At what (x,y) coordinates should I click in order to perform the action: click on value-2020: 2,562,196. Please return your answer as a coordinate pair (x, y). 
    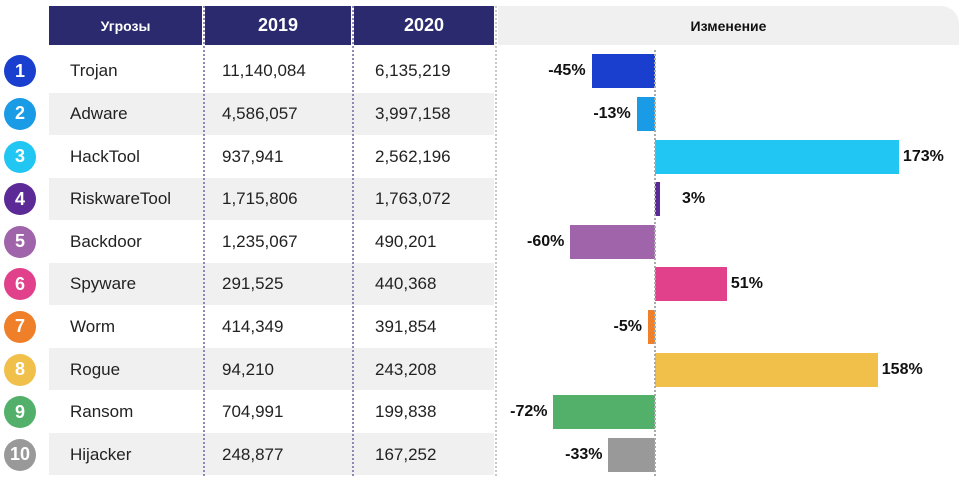
    Looking at the image, I should click on (413, 156).